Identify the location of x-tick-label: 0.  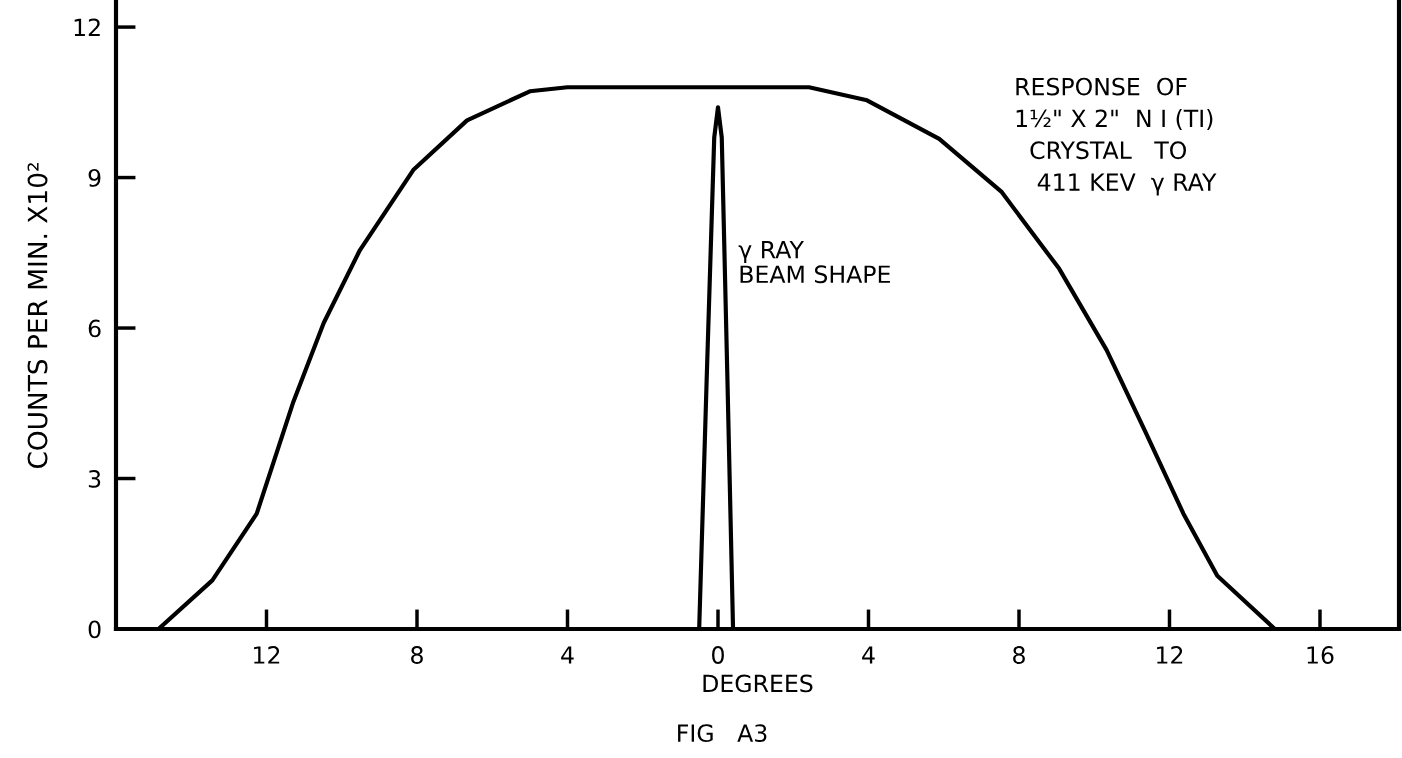
(718, 655).